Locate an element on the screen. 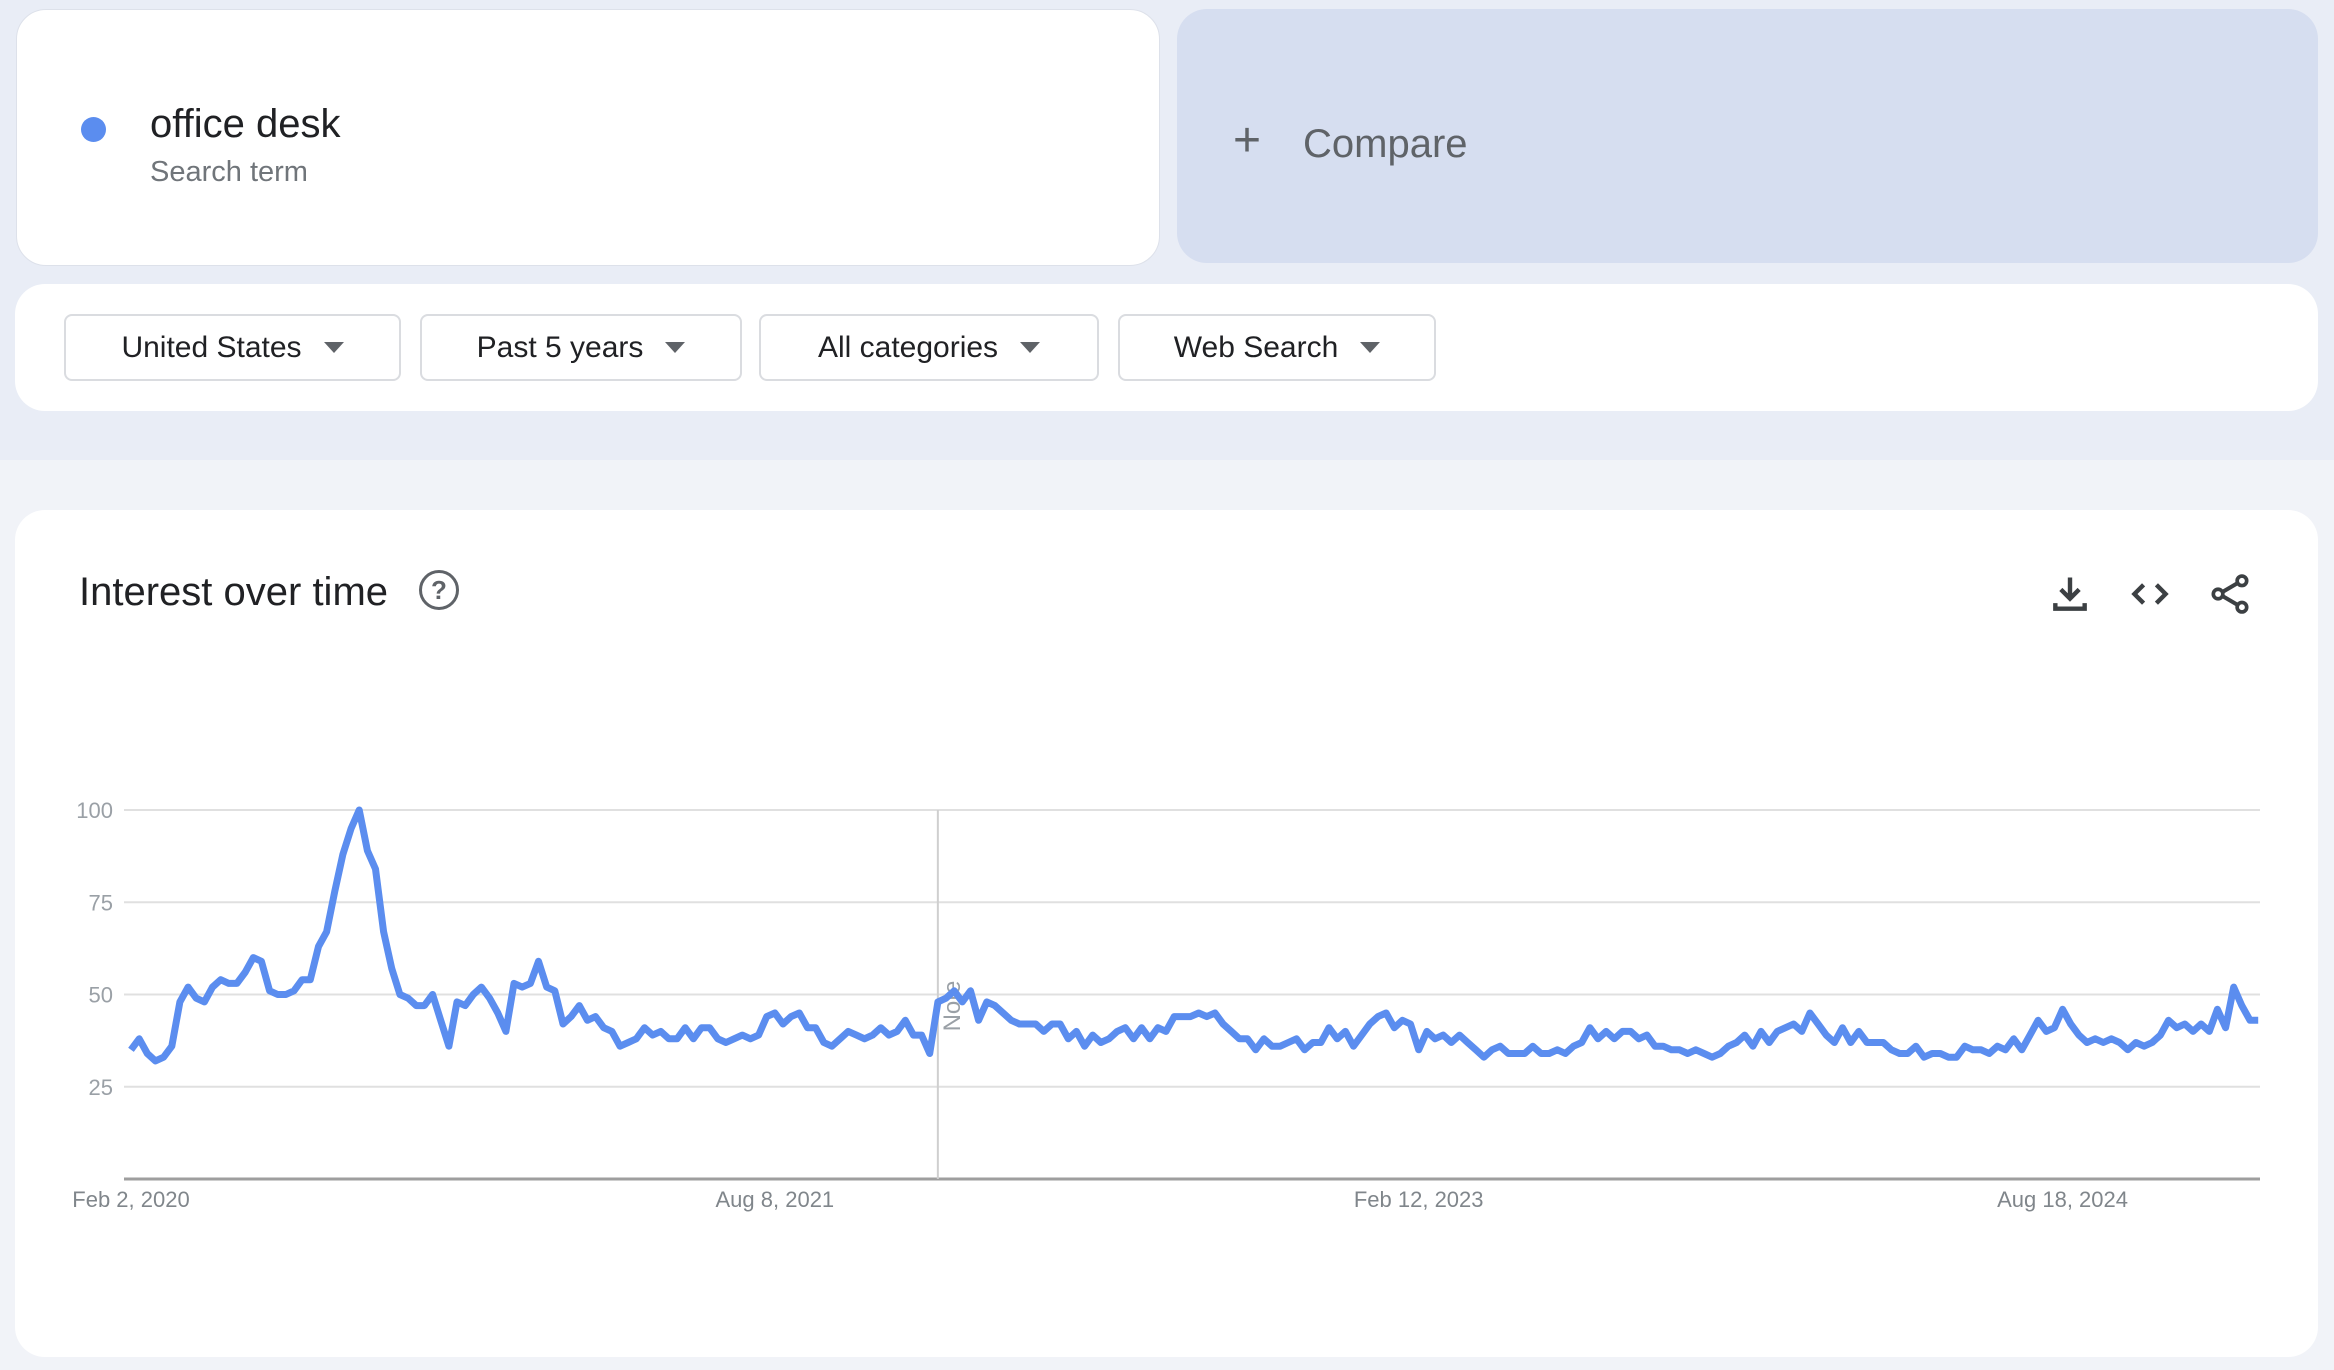 This screenshot has width=2334, height=1370. help-icon: ? is located at coordinates (439, 590).